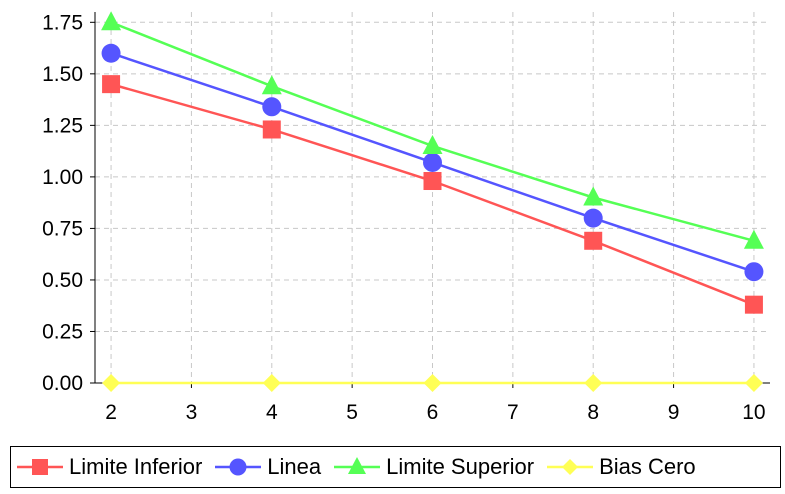 Image resolution: width=785 pixels, height=494 pixels. I want to click on legend-item-bias-cero: Bias Cero, so click(621, 467).